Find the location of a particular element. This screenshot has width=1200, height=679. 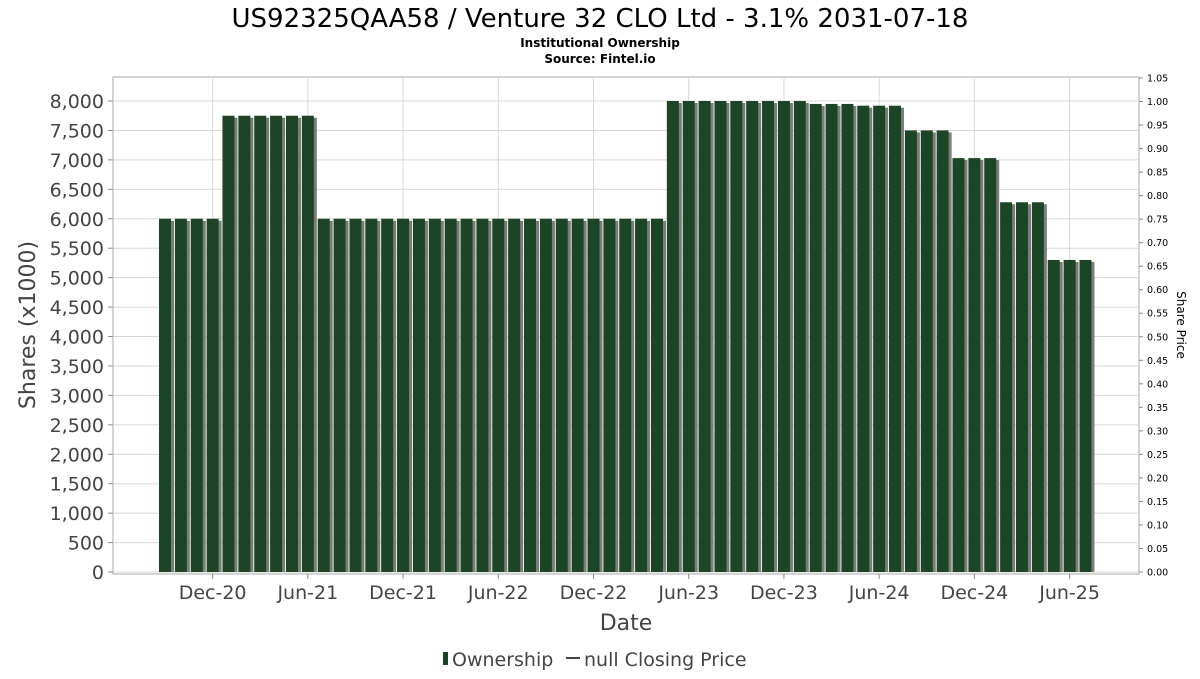

y2-tick-label: 0.40 is located at coordinates (1157, 384).